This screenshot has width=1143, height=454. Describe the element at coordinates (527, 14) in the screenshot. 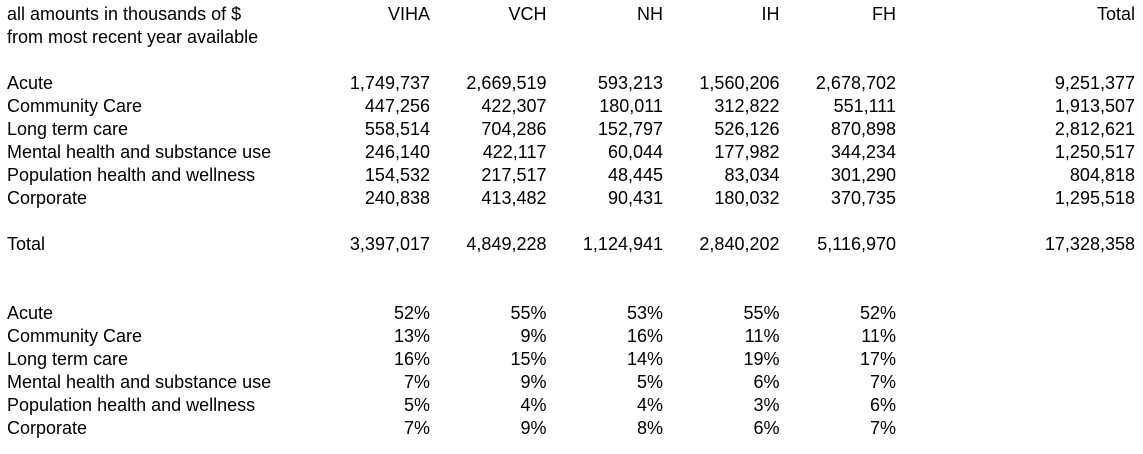

I see `column-header-vch: VCH` at that location.